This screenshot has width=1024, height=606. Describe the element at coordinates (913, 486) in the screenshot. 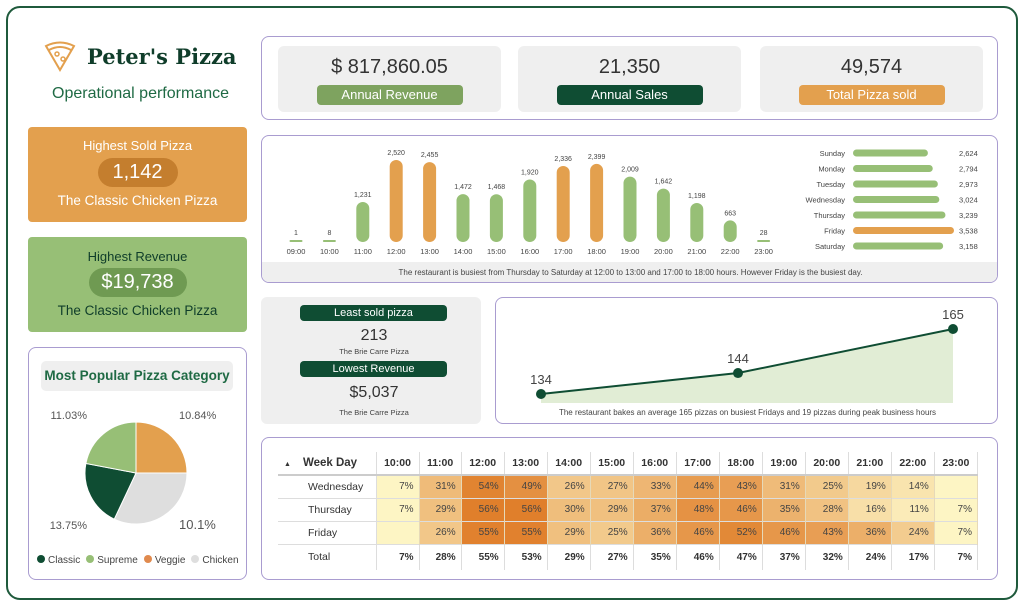

I see `heatmap-cell: 14%` at that location.